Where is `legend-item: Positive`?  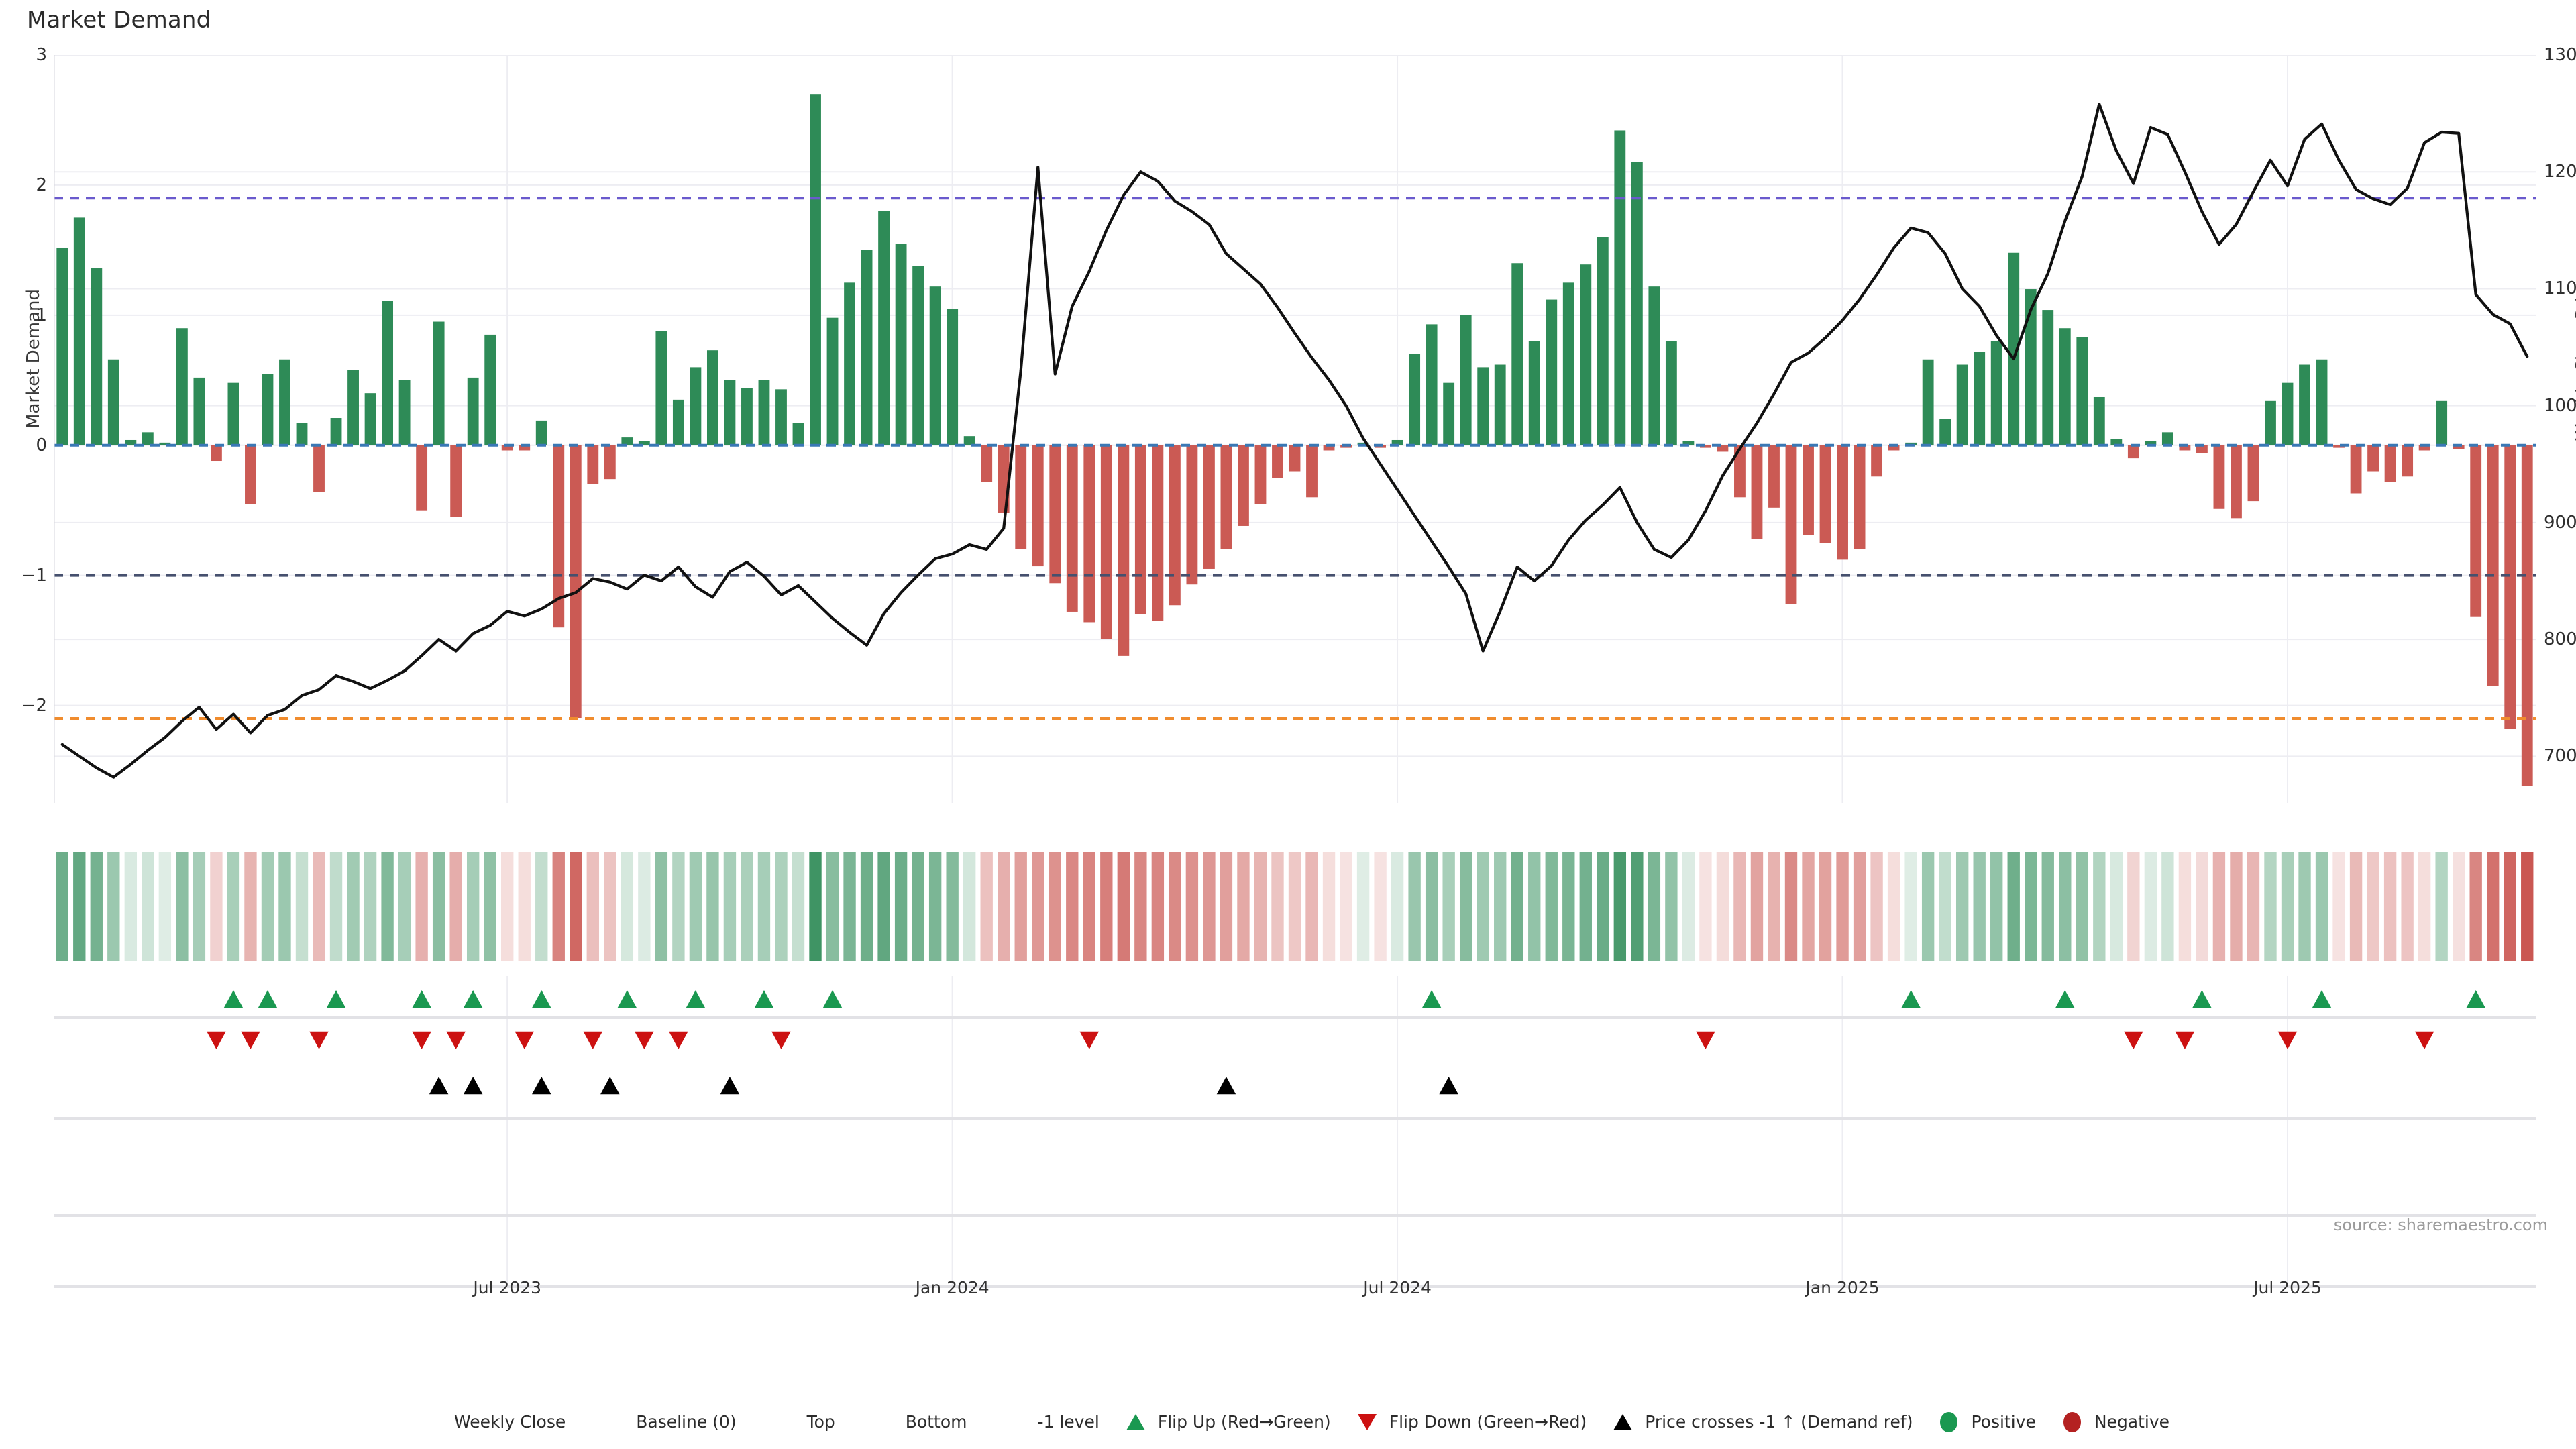
legend-item: Positive is located at coordinates (1985, 1421).